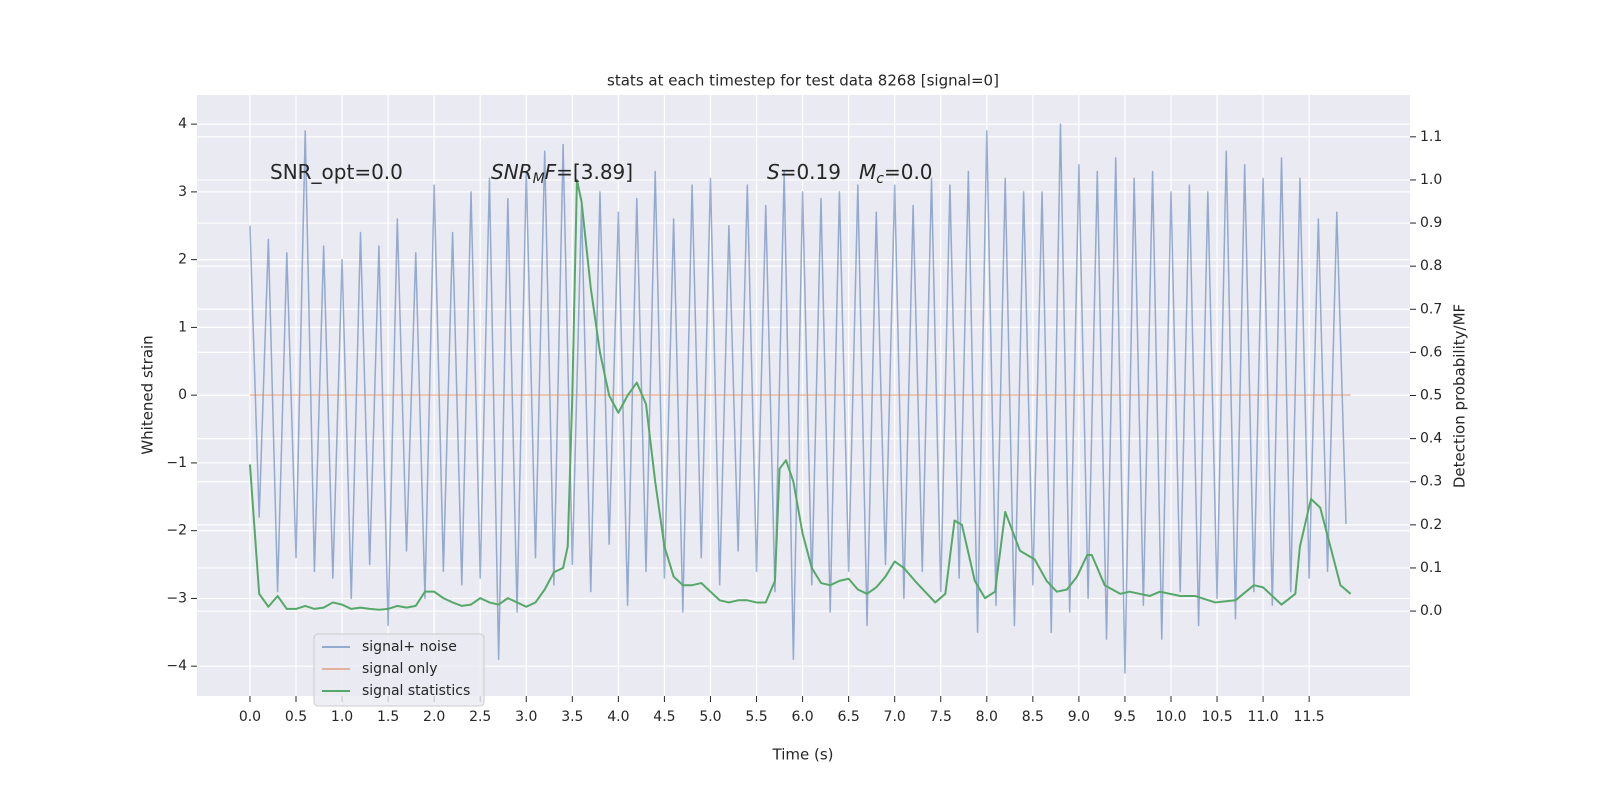  Describe the element at coordinates (664, 717) in the screenshot. I see `x-tick-label: 4.5` at that location.